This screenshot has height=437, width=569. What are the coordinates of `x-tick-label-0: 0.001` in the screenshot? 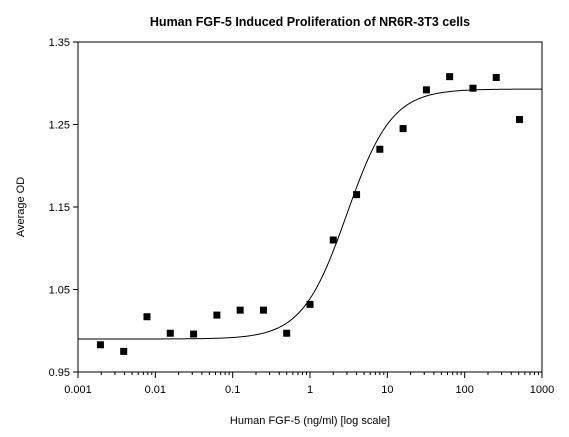 It's located at (78, 390).